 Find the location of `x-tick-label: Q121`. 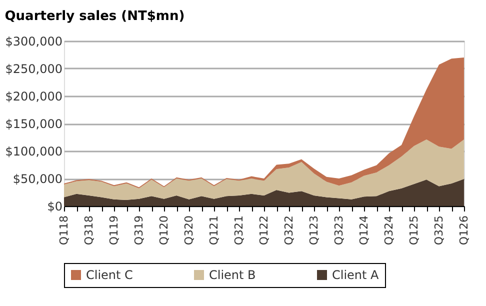

x-tick-label: Q121 is located at coordinates (214, 231).